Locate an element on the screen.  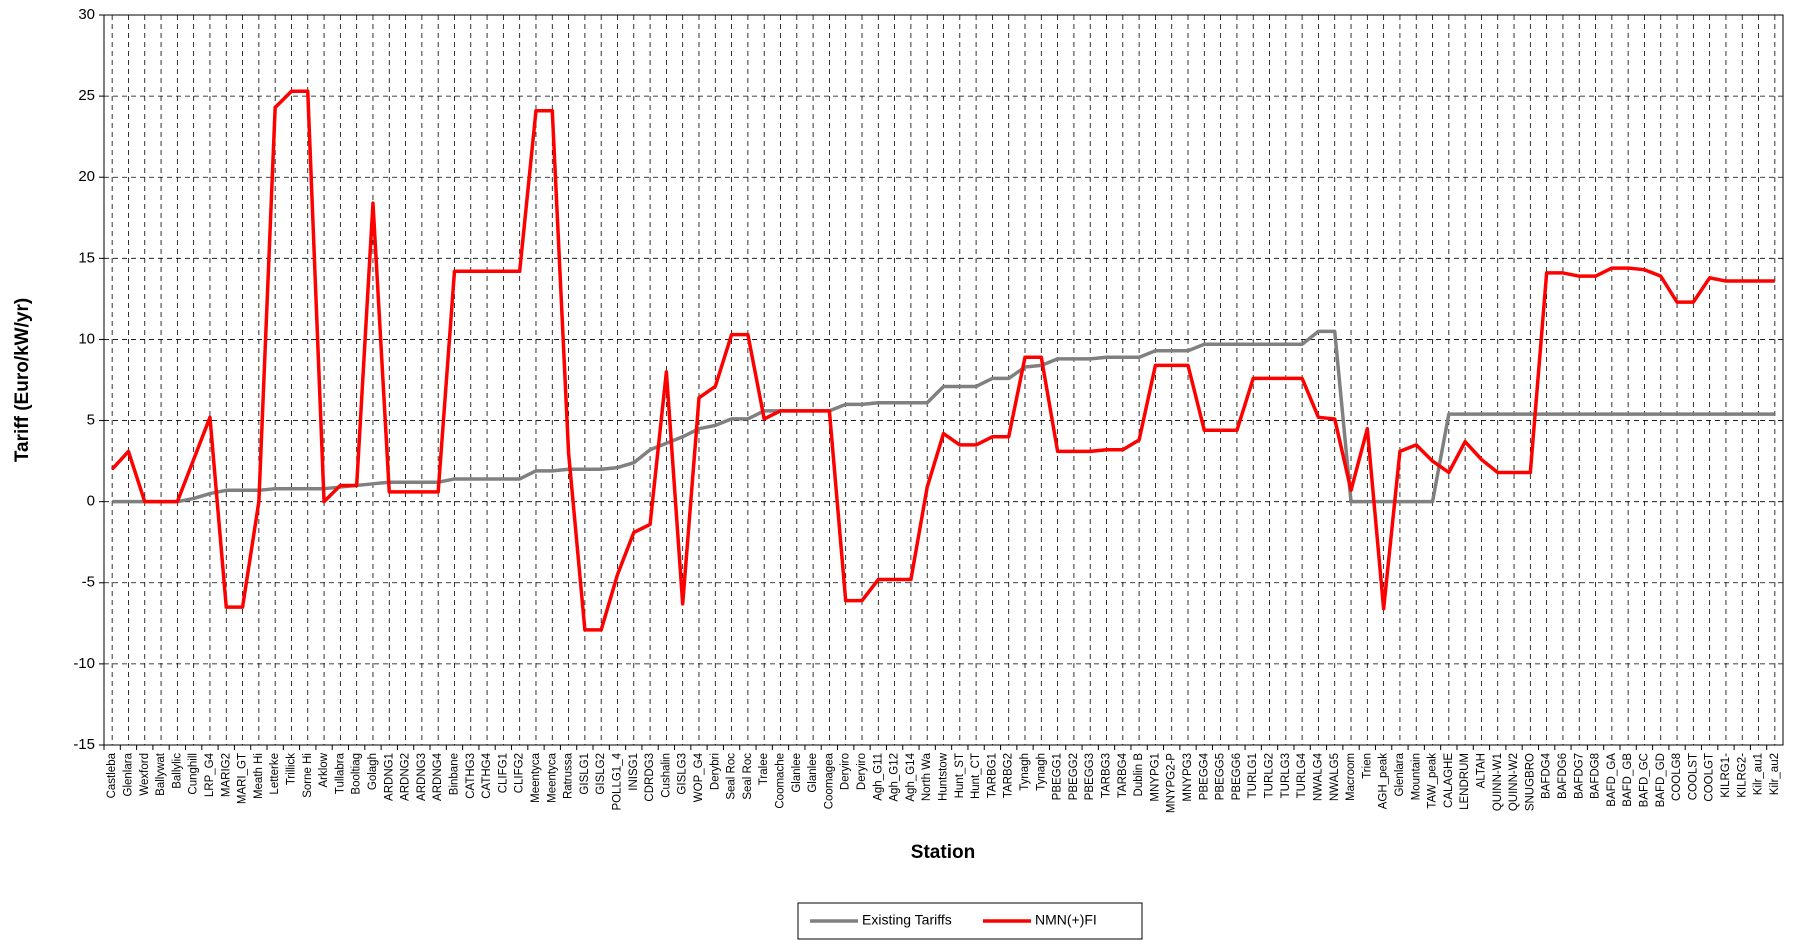
x-tick-label: Derybri is located at coordinates (715, 771).